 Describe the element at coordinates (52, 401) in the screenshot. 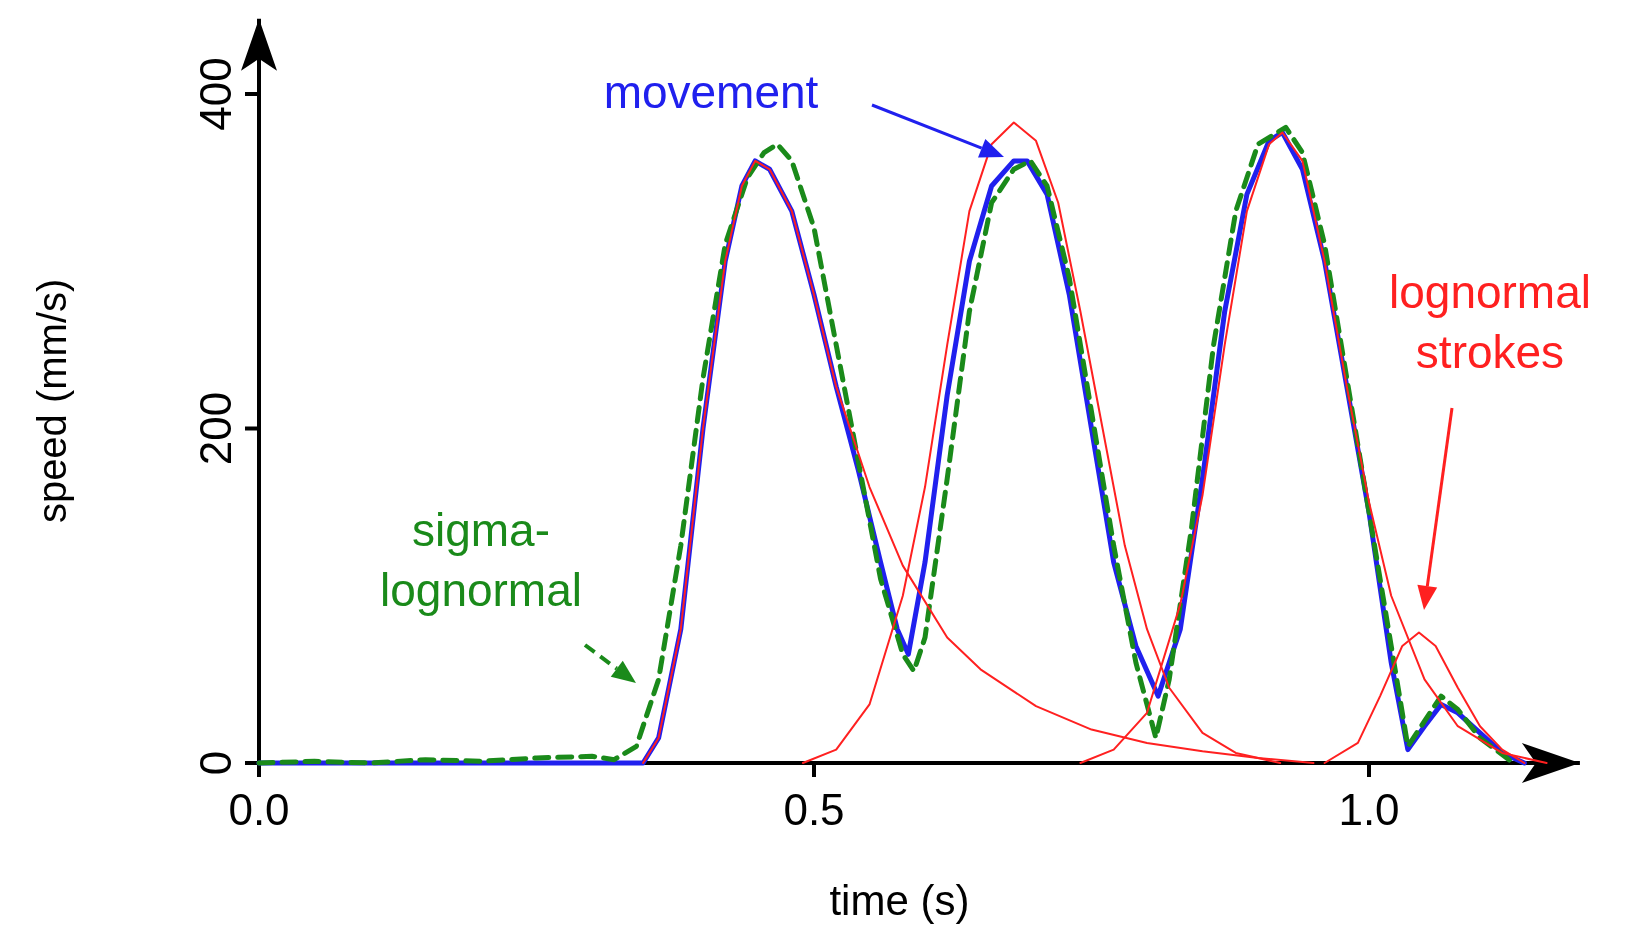

I see `y-axis-title: speed (mm/s)` at that location.